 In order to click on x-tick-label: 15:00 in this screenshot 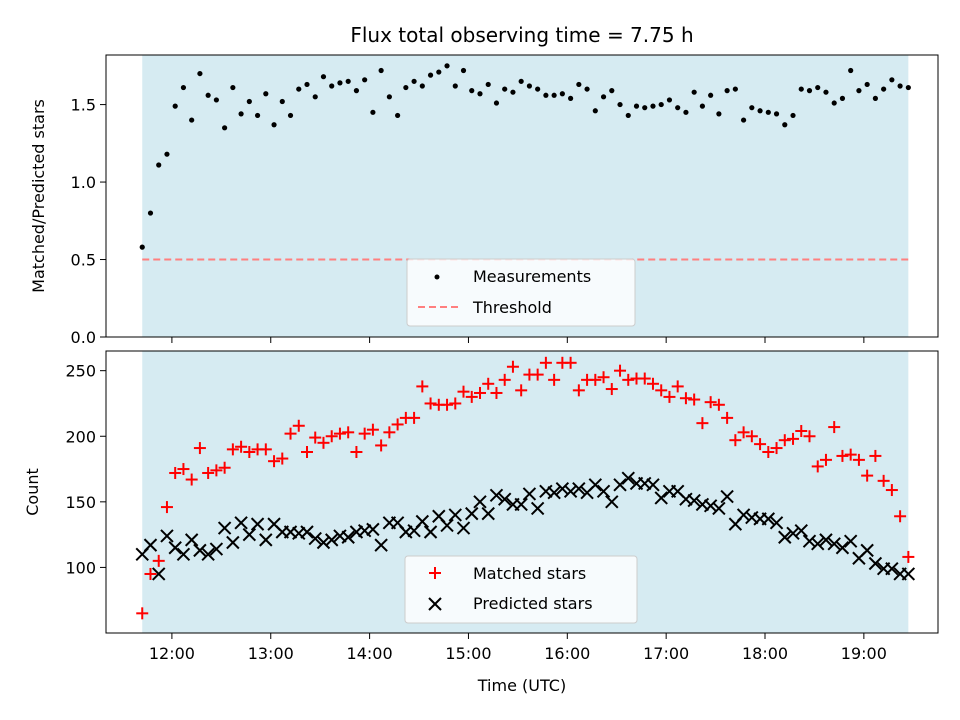, I will do `click(468, 653)`.